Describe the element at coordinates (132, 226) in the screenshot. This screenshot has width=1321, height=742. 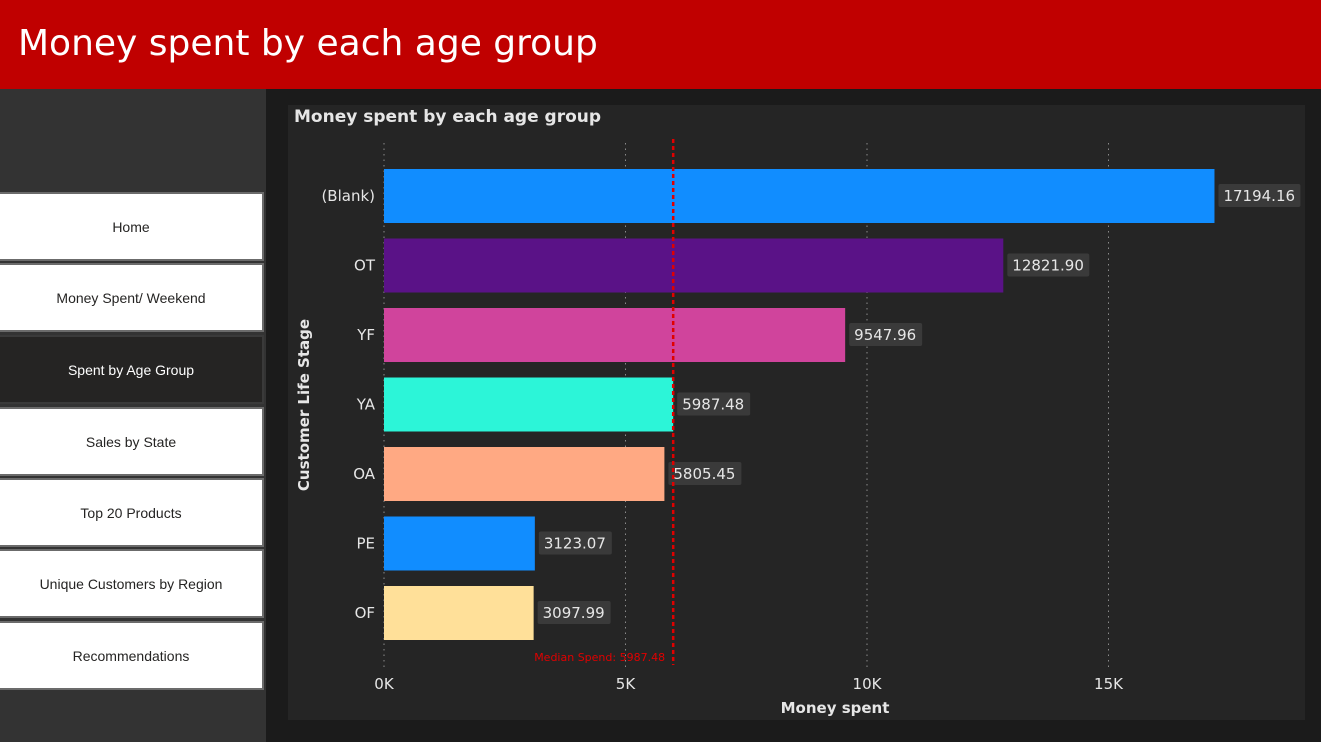
I see `nav-button-home: Home` at that location.